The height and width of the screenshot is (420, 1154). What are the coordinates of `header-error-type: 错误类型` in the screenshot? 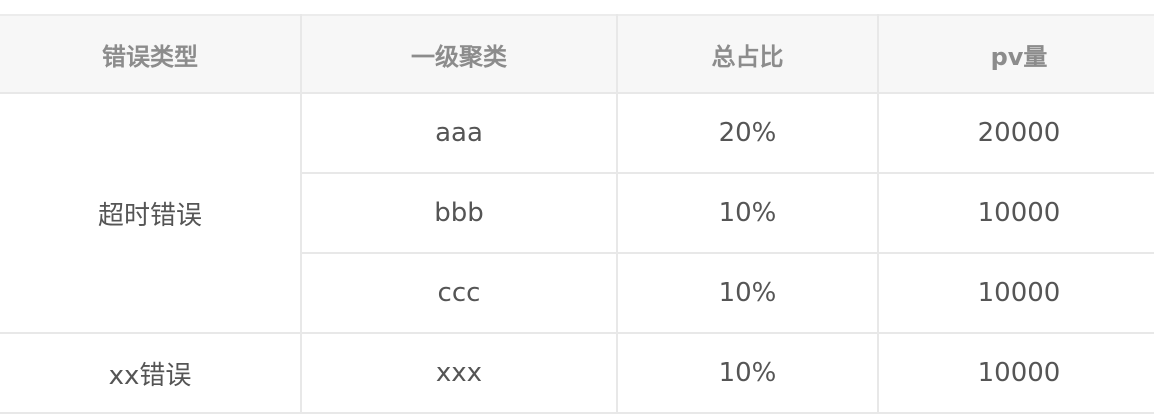 It's located at (151, 54).